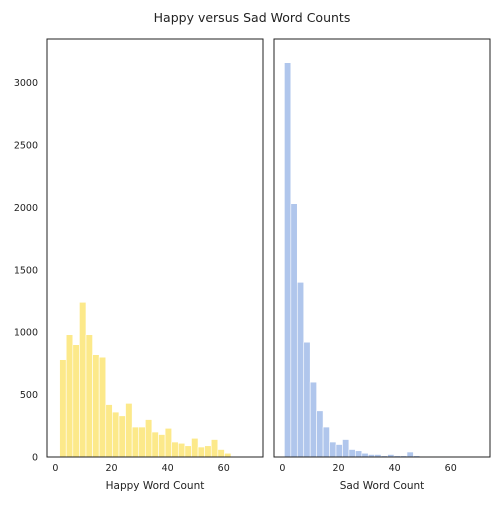 The height and width of the screenshot is (508, 504). Describe the element at coordinates (111, 468) in the screenshot. I see `happy-x-tick-label: 20` at that location.